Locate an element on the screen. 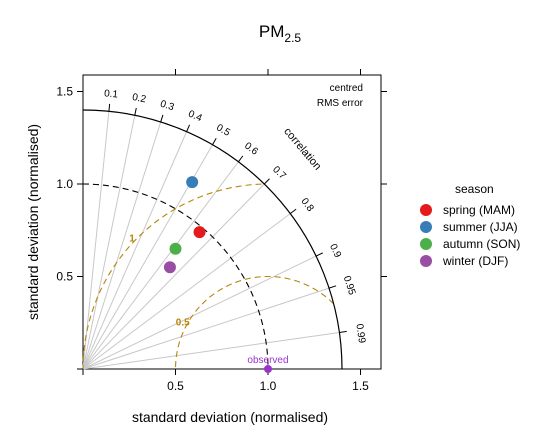 This screenshot has height=436, width=550. correlation-tick-label: 0.7 is located at coordinates (279, 173).